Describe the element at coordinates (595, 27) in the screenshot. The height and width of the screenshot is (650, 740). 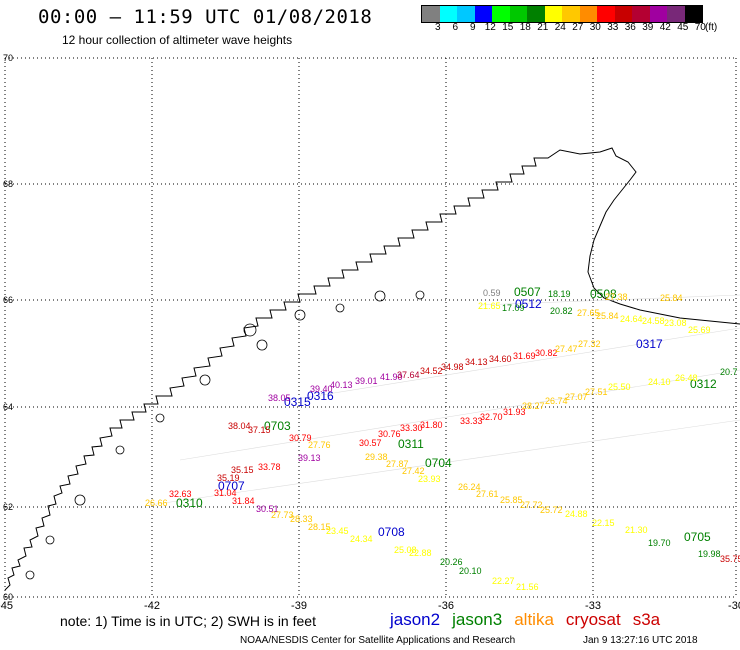
I see `legend-label: 30` at that location.